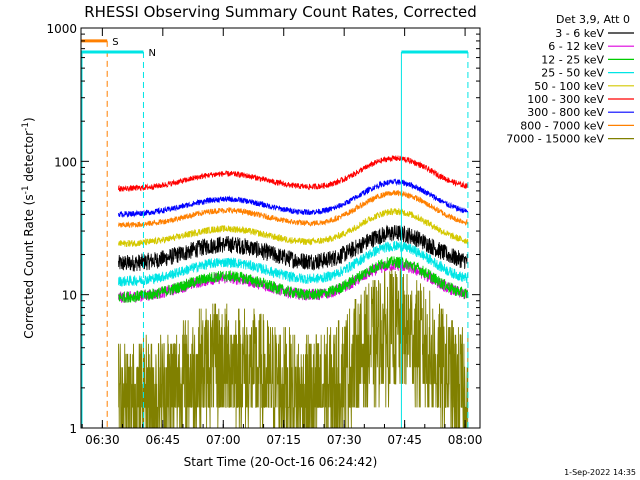  Describe the element at coordinates (26, 126) in the screenshot. I see `y-axis-label-sup2: -1` at that location.